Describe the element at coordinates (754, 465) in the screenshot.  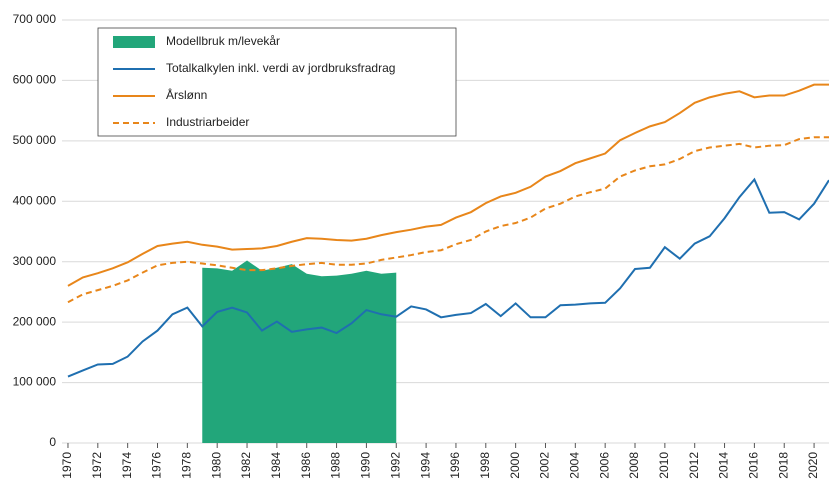
I see `x-tick-label: 2016` at that location.